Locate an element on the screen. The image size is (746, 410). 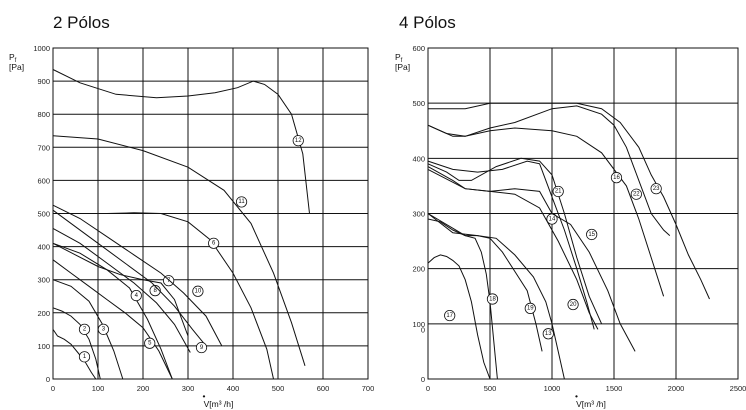
curve-label-text: 17 is located at coordinates (449, 316).